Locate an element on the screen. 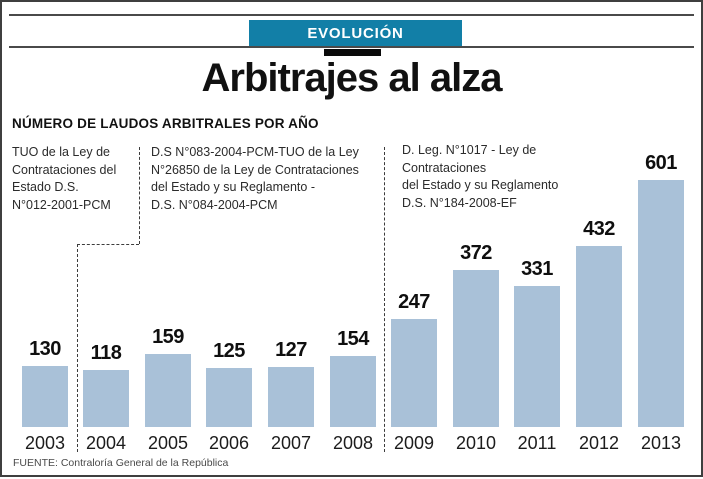  bar-2008 is located at coordinates (353, 391).